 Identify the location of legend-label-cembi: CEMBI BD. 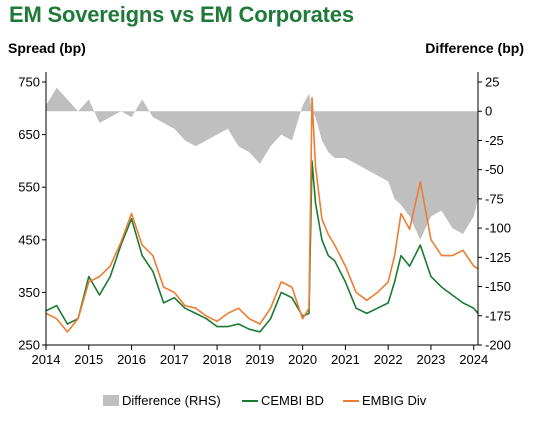
(292, 400).